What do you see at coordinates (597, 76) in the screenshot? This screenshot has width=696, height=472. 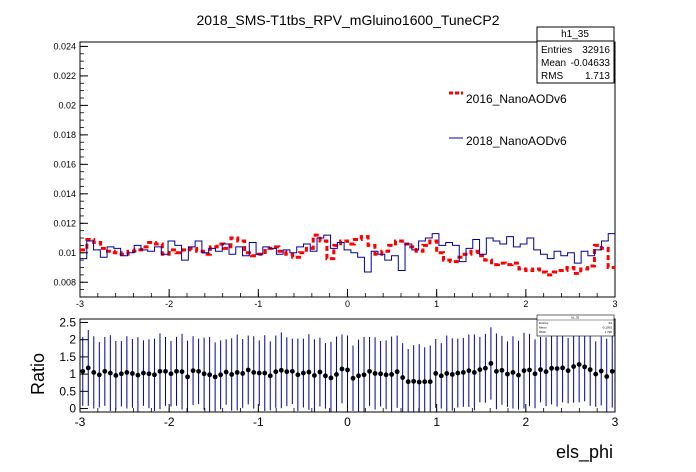 I see `stats-rms-value: 1.713` at bounding box center [597, 76].